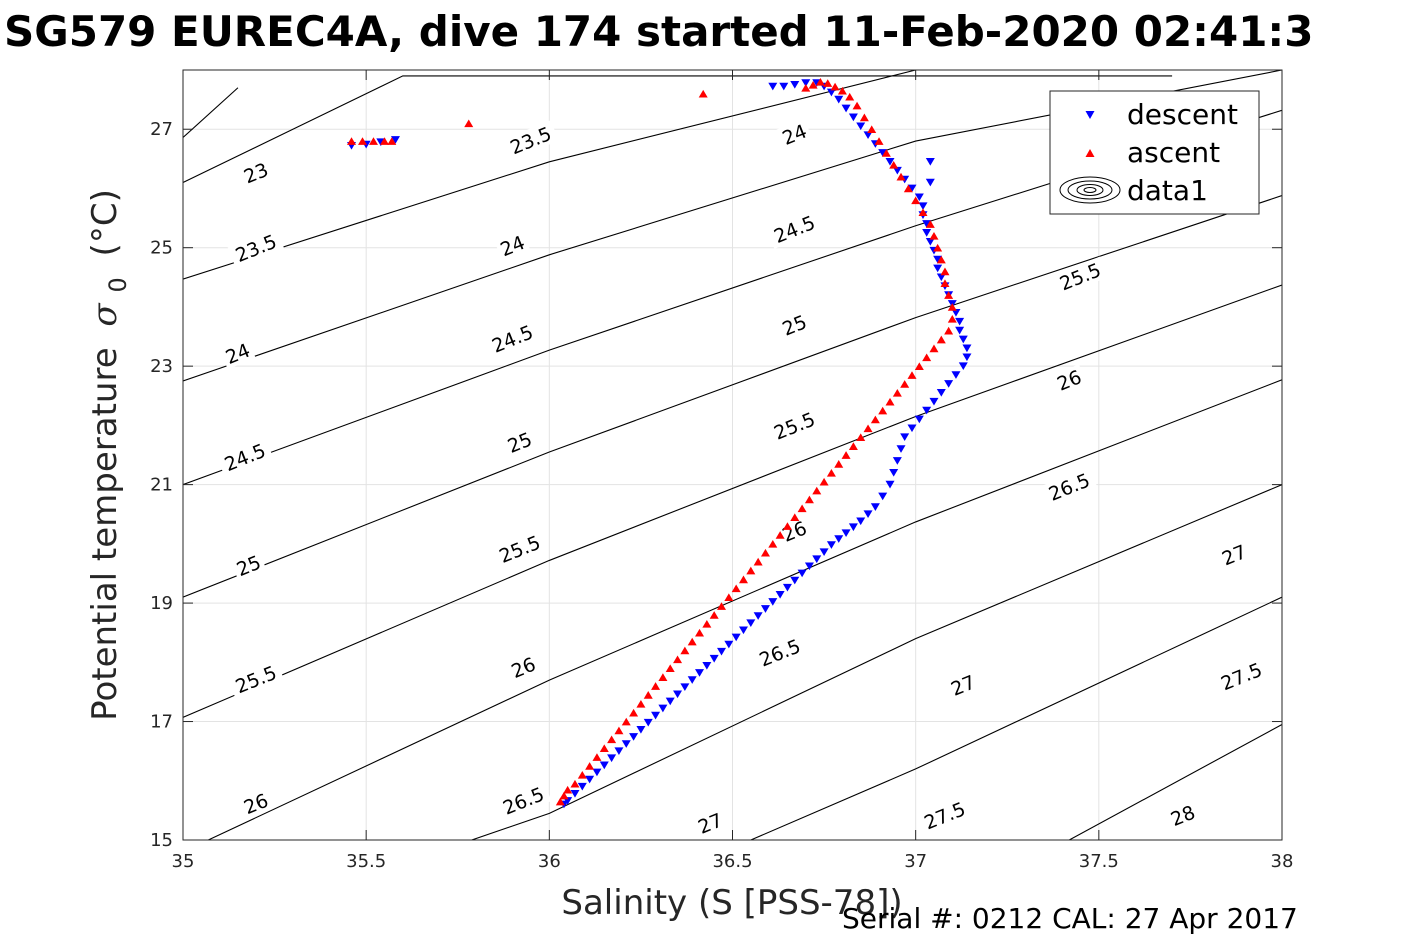 The height and width of the screenshot is (945, 1417). Describe the element at coordinates (1154, 152) in the screenshot. I see `legend: descent ascent data1` at that location.